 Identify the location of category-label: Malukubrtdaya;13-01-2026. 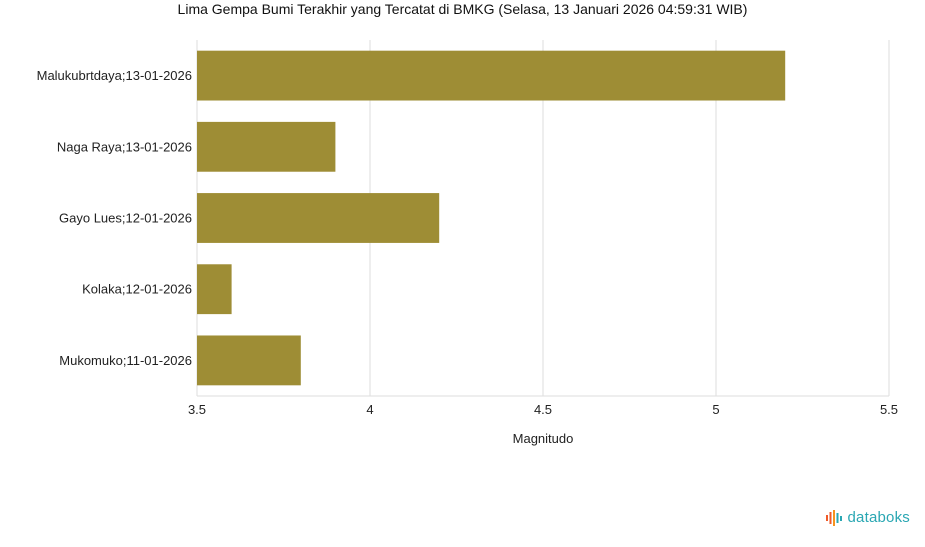
(114, 75).